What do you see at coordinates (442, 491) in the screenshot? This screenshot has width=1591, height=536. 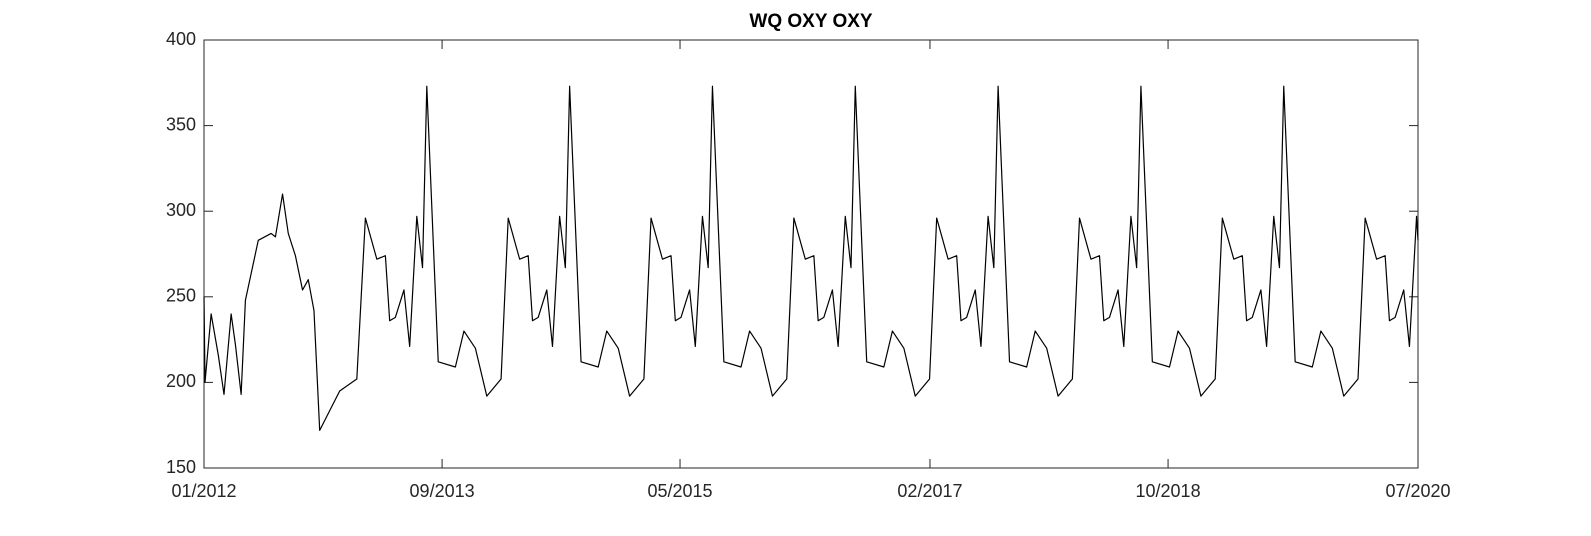 I see `x-tick-label: 09/2013` at bounding box center [442, 491].